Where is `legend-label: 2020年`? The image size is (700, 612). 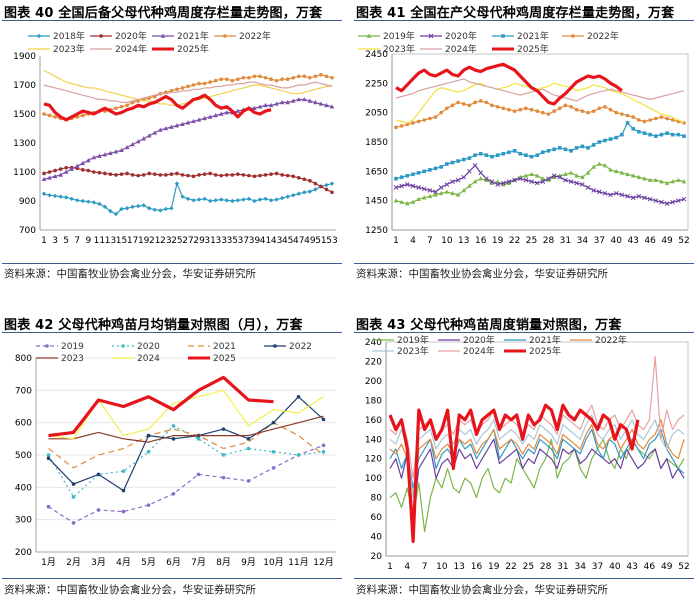 legend-label: 2020年 is located at coordinates (131, 36).